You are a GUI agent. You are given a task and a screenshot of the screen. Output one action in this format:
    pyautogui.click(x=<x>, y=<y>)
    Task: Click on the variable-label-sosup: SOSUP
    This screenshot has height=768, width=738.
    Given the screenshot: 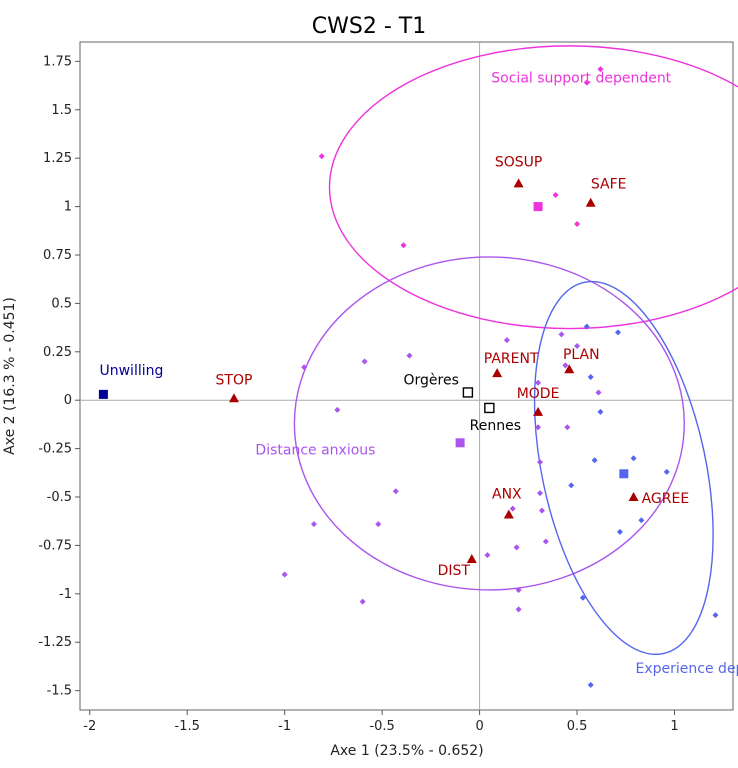 What is the action you would take?
    pyautogui.click(x=518, y=162)
    